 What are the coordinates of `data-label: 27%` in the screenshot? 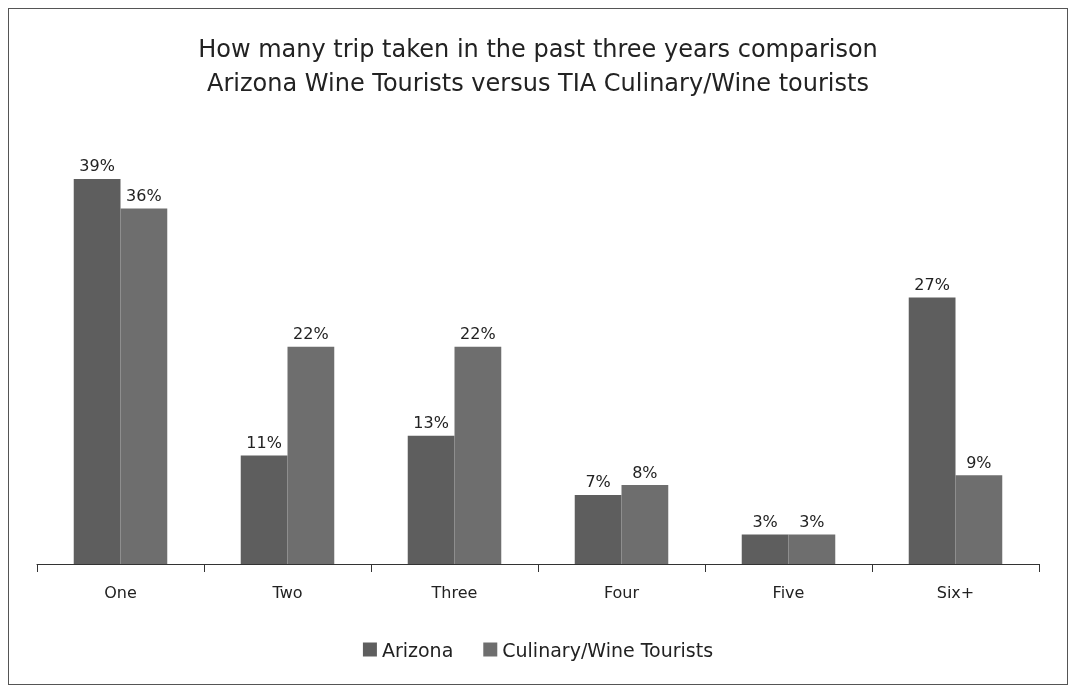 It's located at (932, 284).